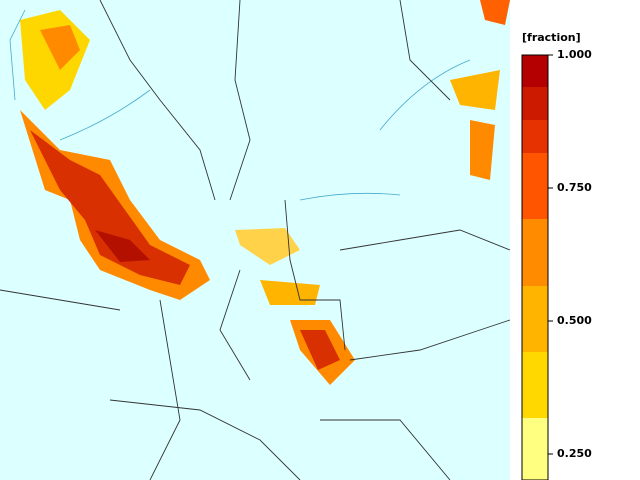 The width and height of the screenshot is (640, 480). What do you see at coordinates (551, 37) in the screenshot?
I see `colorbar-title: [fraction]` at bounding box center [551, 37].